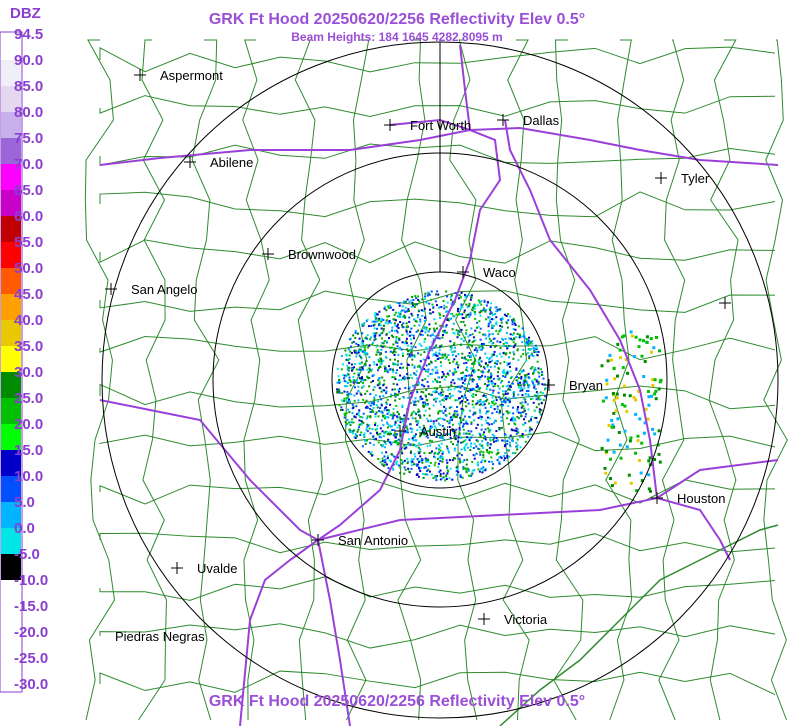 The height and width of the screenshot is (726, 797). I want to click on city-cross, so click(268, 254).